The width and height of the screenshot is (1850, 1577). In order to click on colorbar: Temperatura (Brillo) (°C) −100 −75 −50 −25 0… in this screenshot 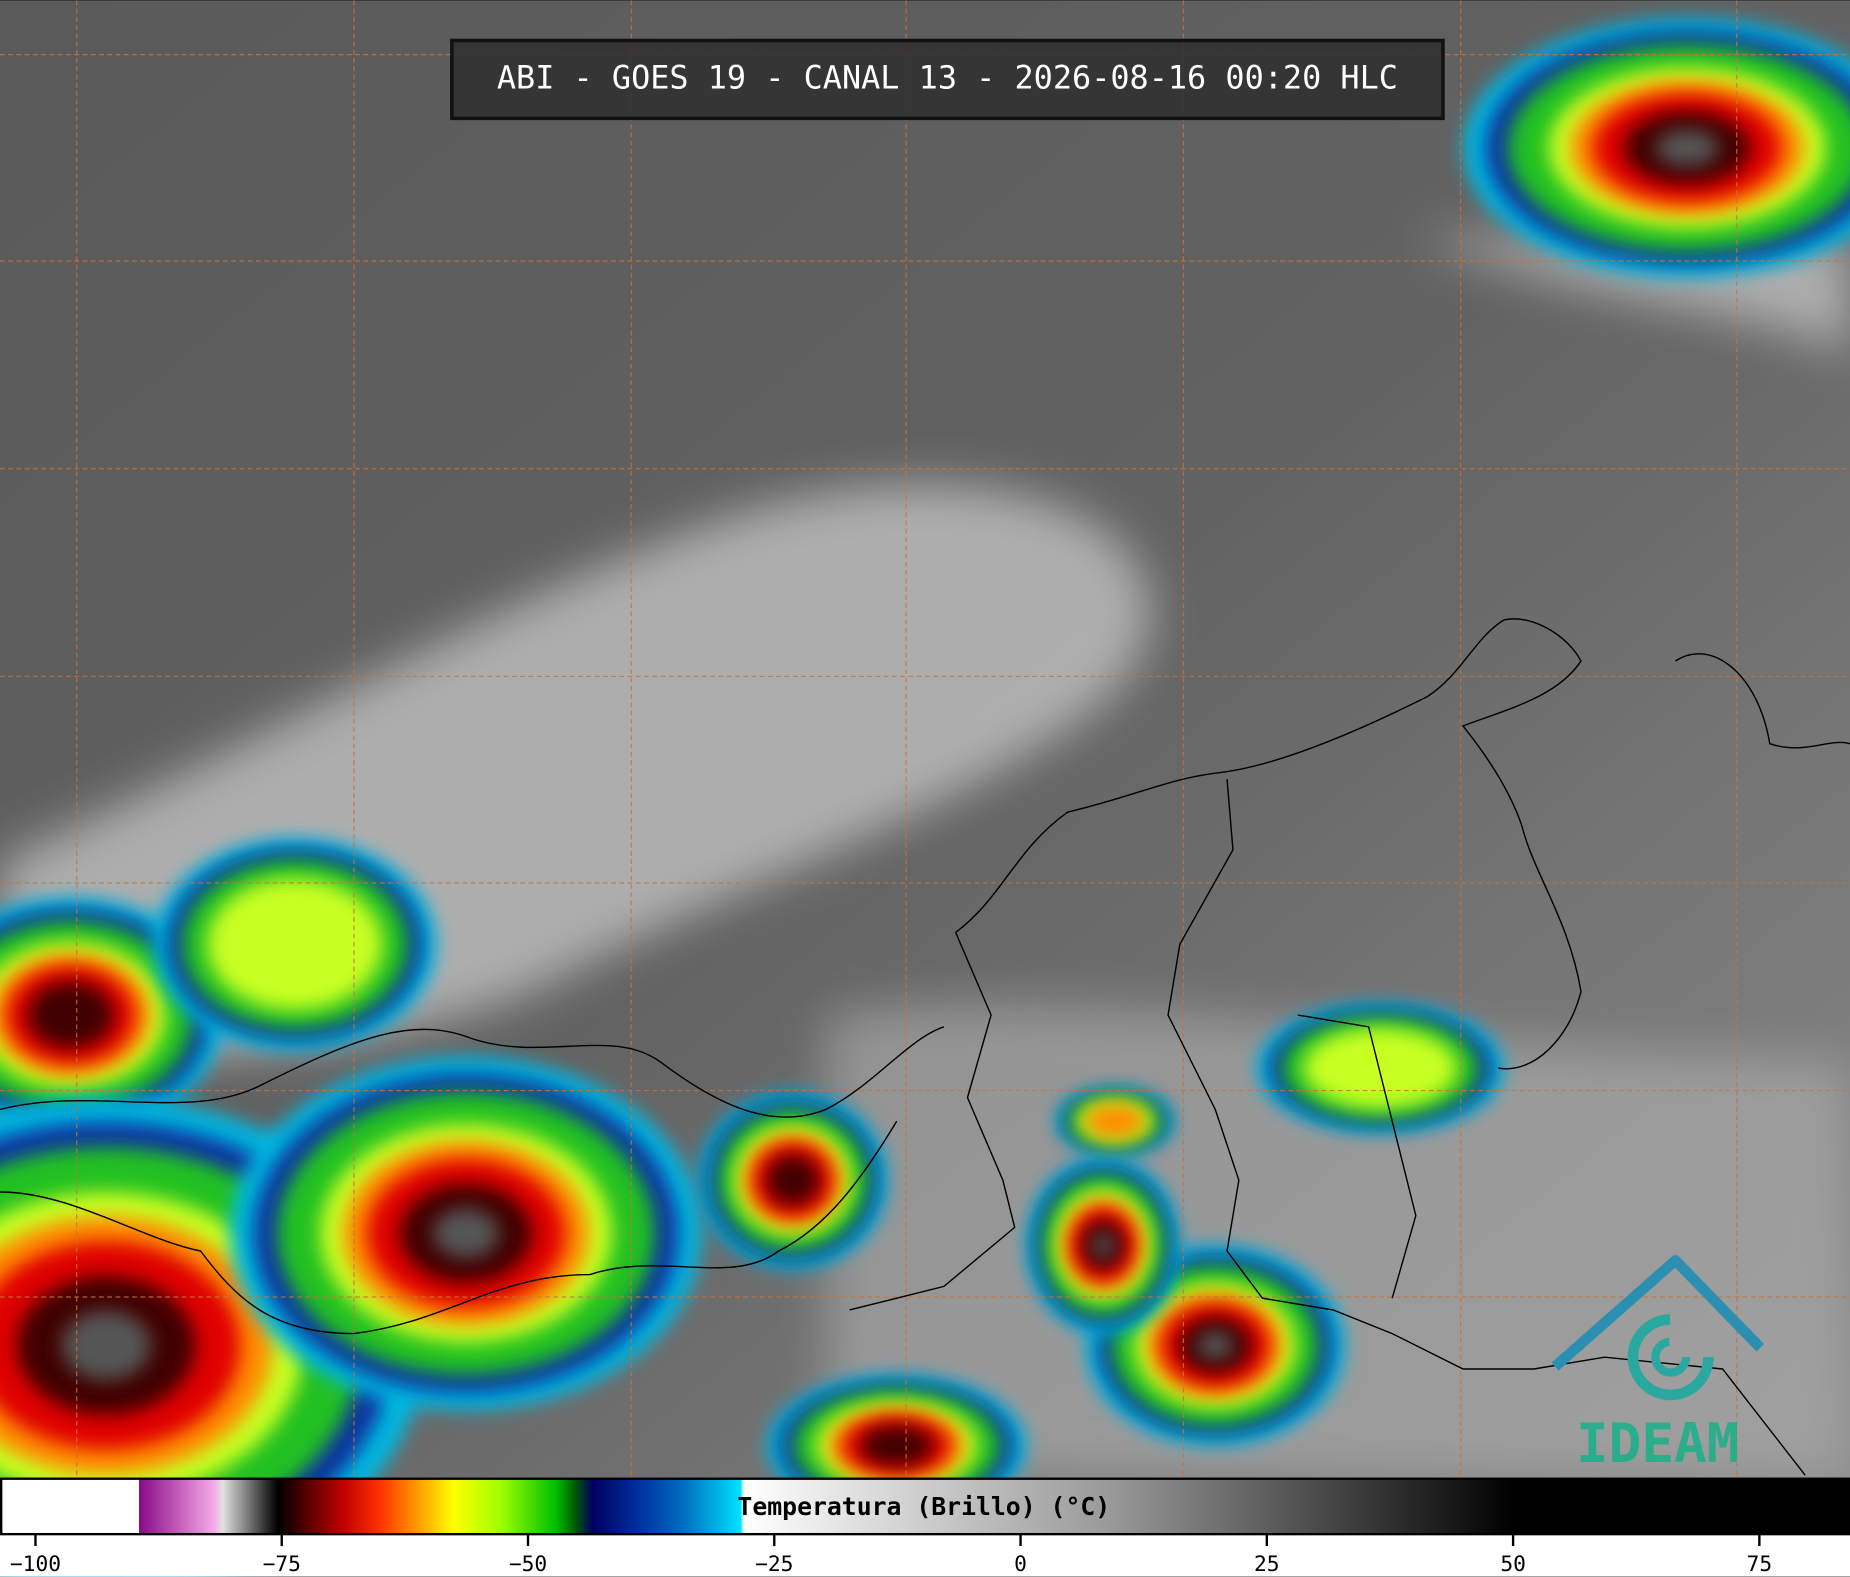, I will do `click(925, 1527)`.